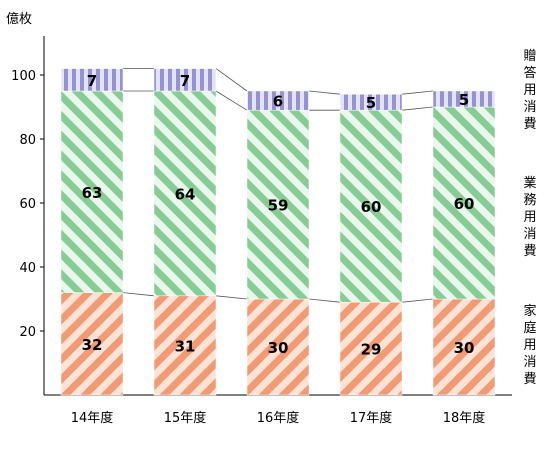 The width and height of the screenshot is (552, 452). I want to click on data-label: 6, so click(278, 102).